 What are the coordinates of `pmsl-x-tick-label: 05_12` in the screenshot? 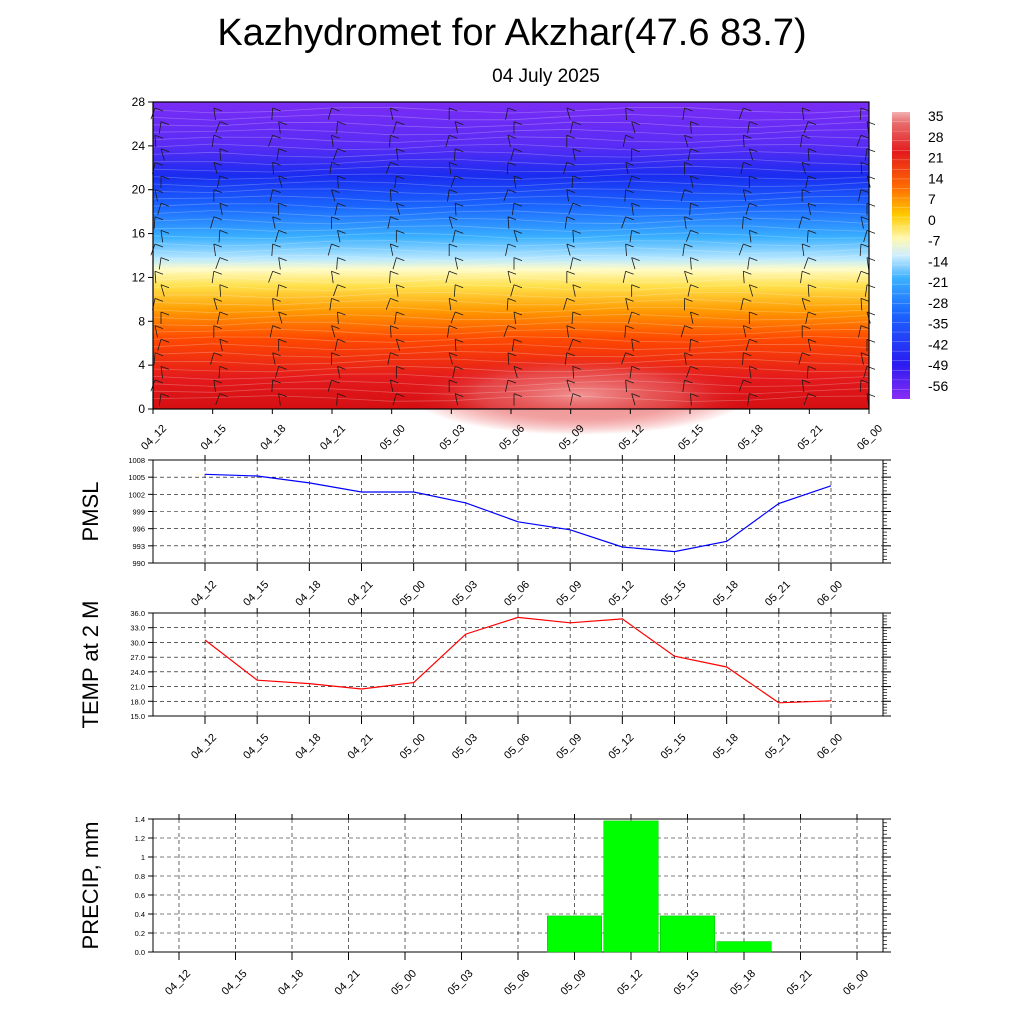 It's located at (621, 594).